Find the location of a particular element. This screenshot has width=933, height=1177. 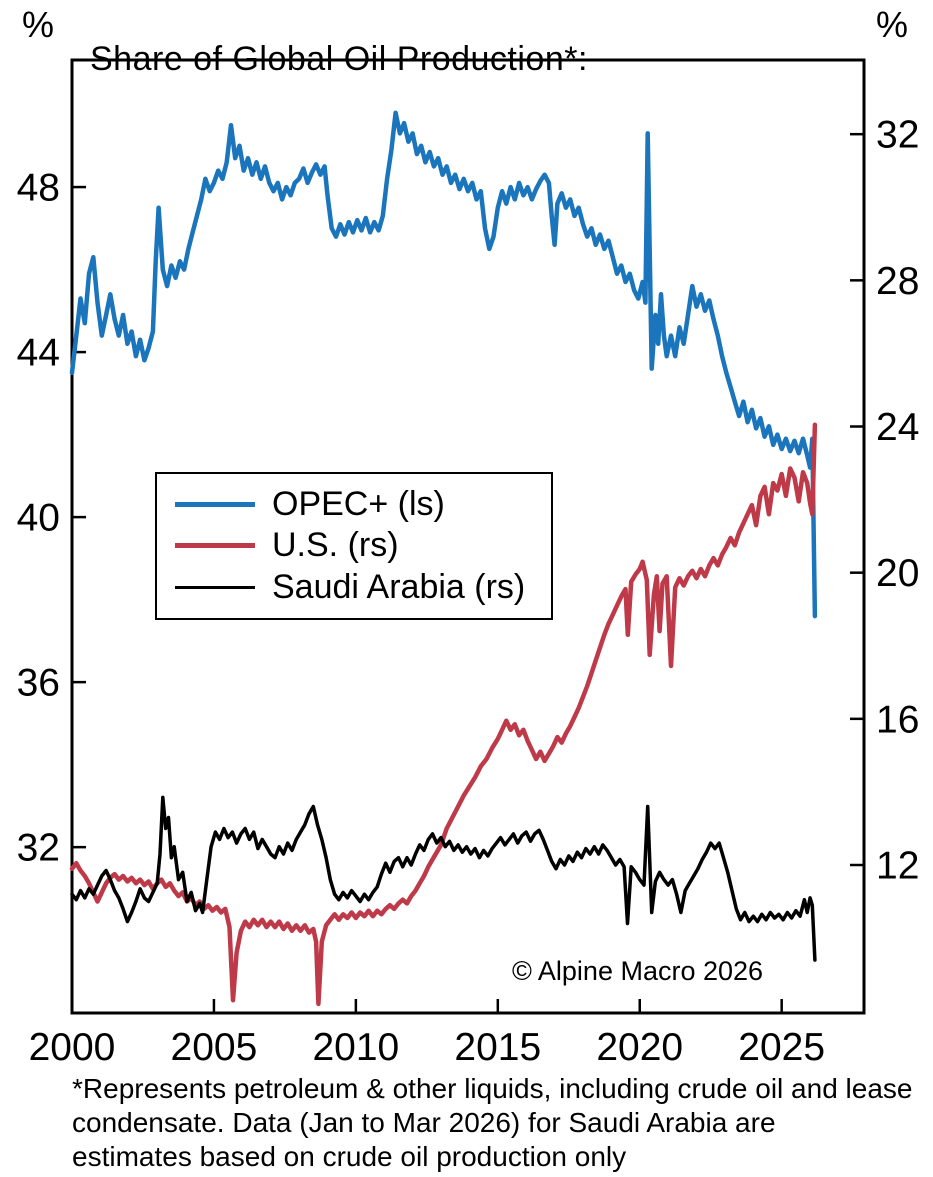

right-axis-tick-label: 32 is located at coordinates (897, 135).